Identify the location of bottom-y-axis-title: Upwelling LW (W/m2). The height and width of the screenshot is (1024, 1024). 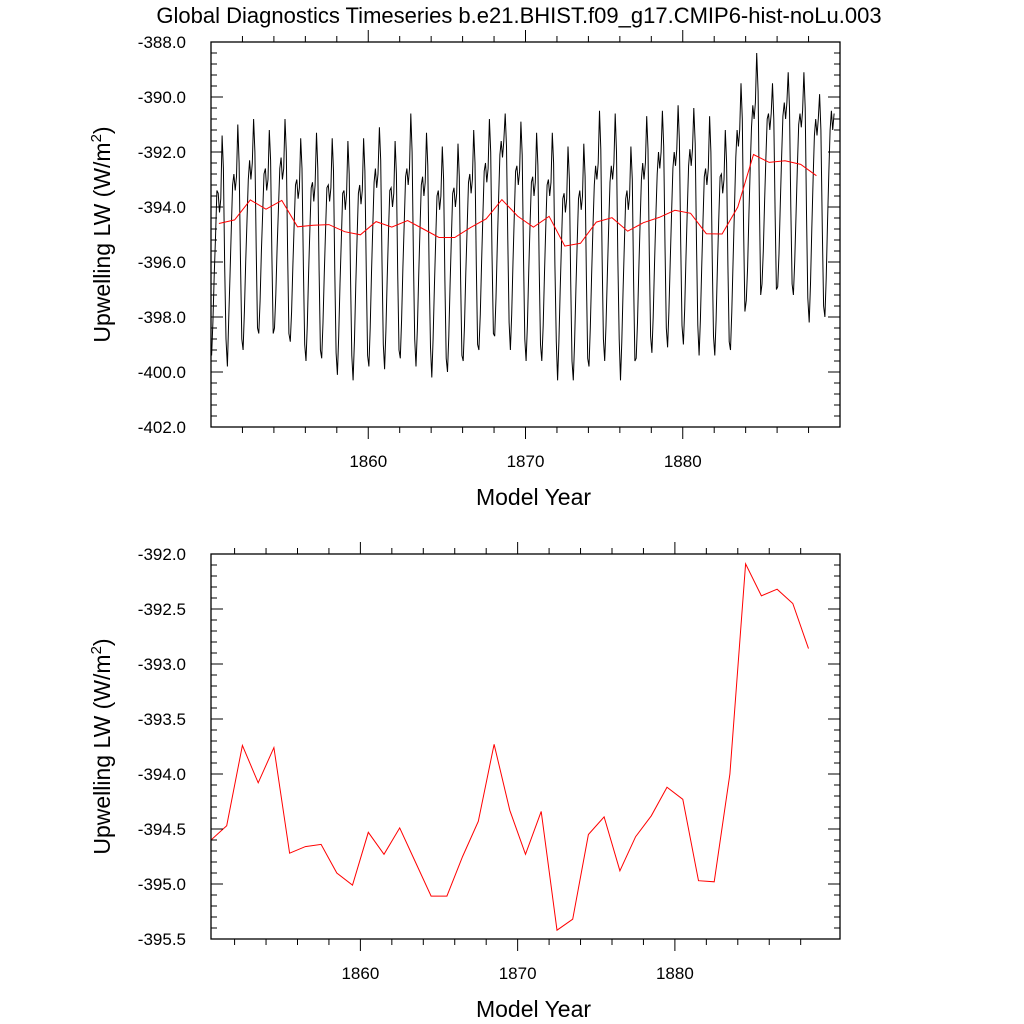
(101, 746).